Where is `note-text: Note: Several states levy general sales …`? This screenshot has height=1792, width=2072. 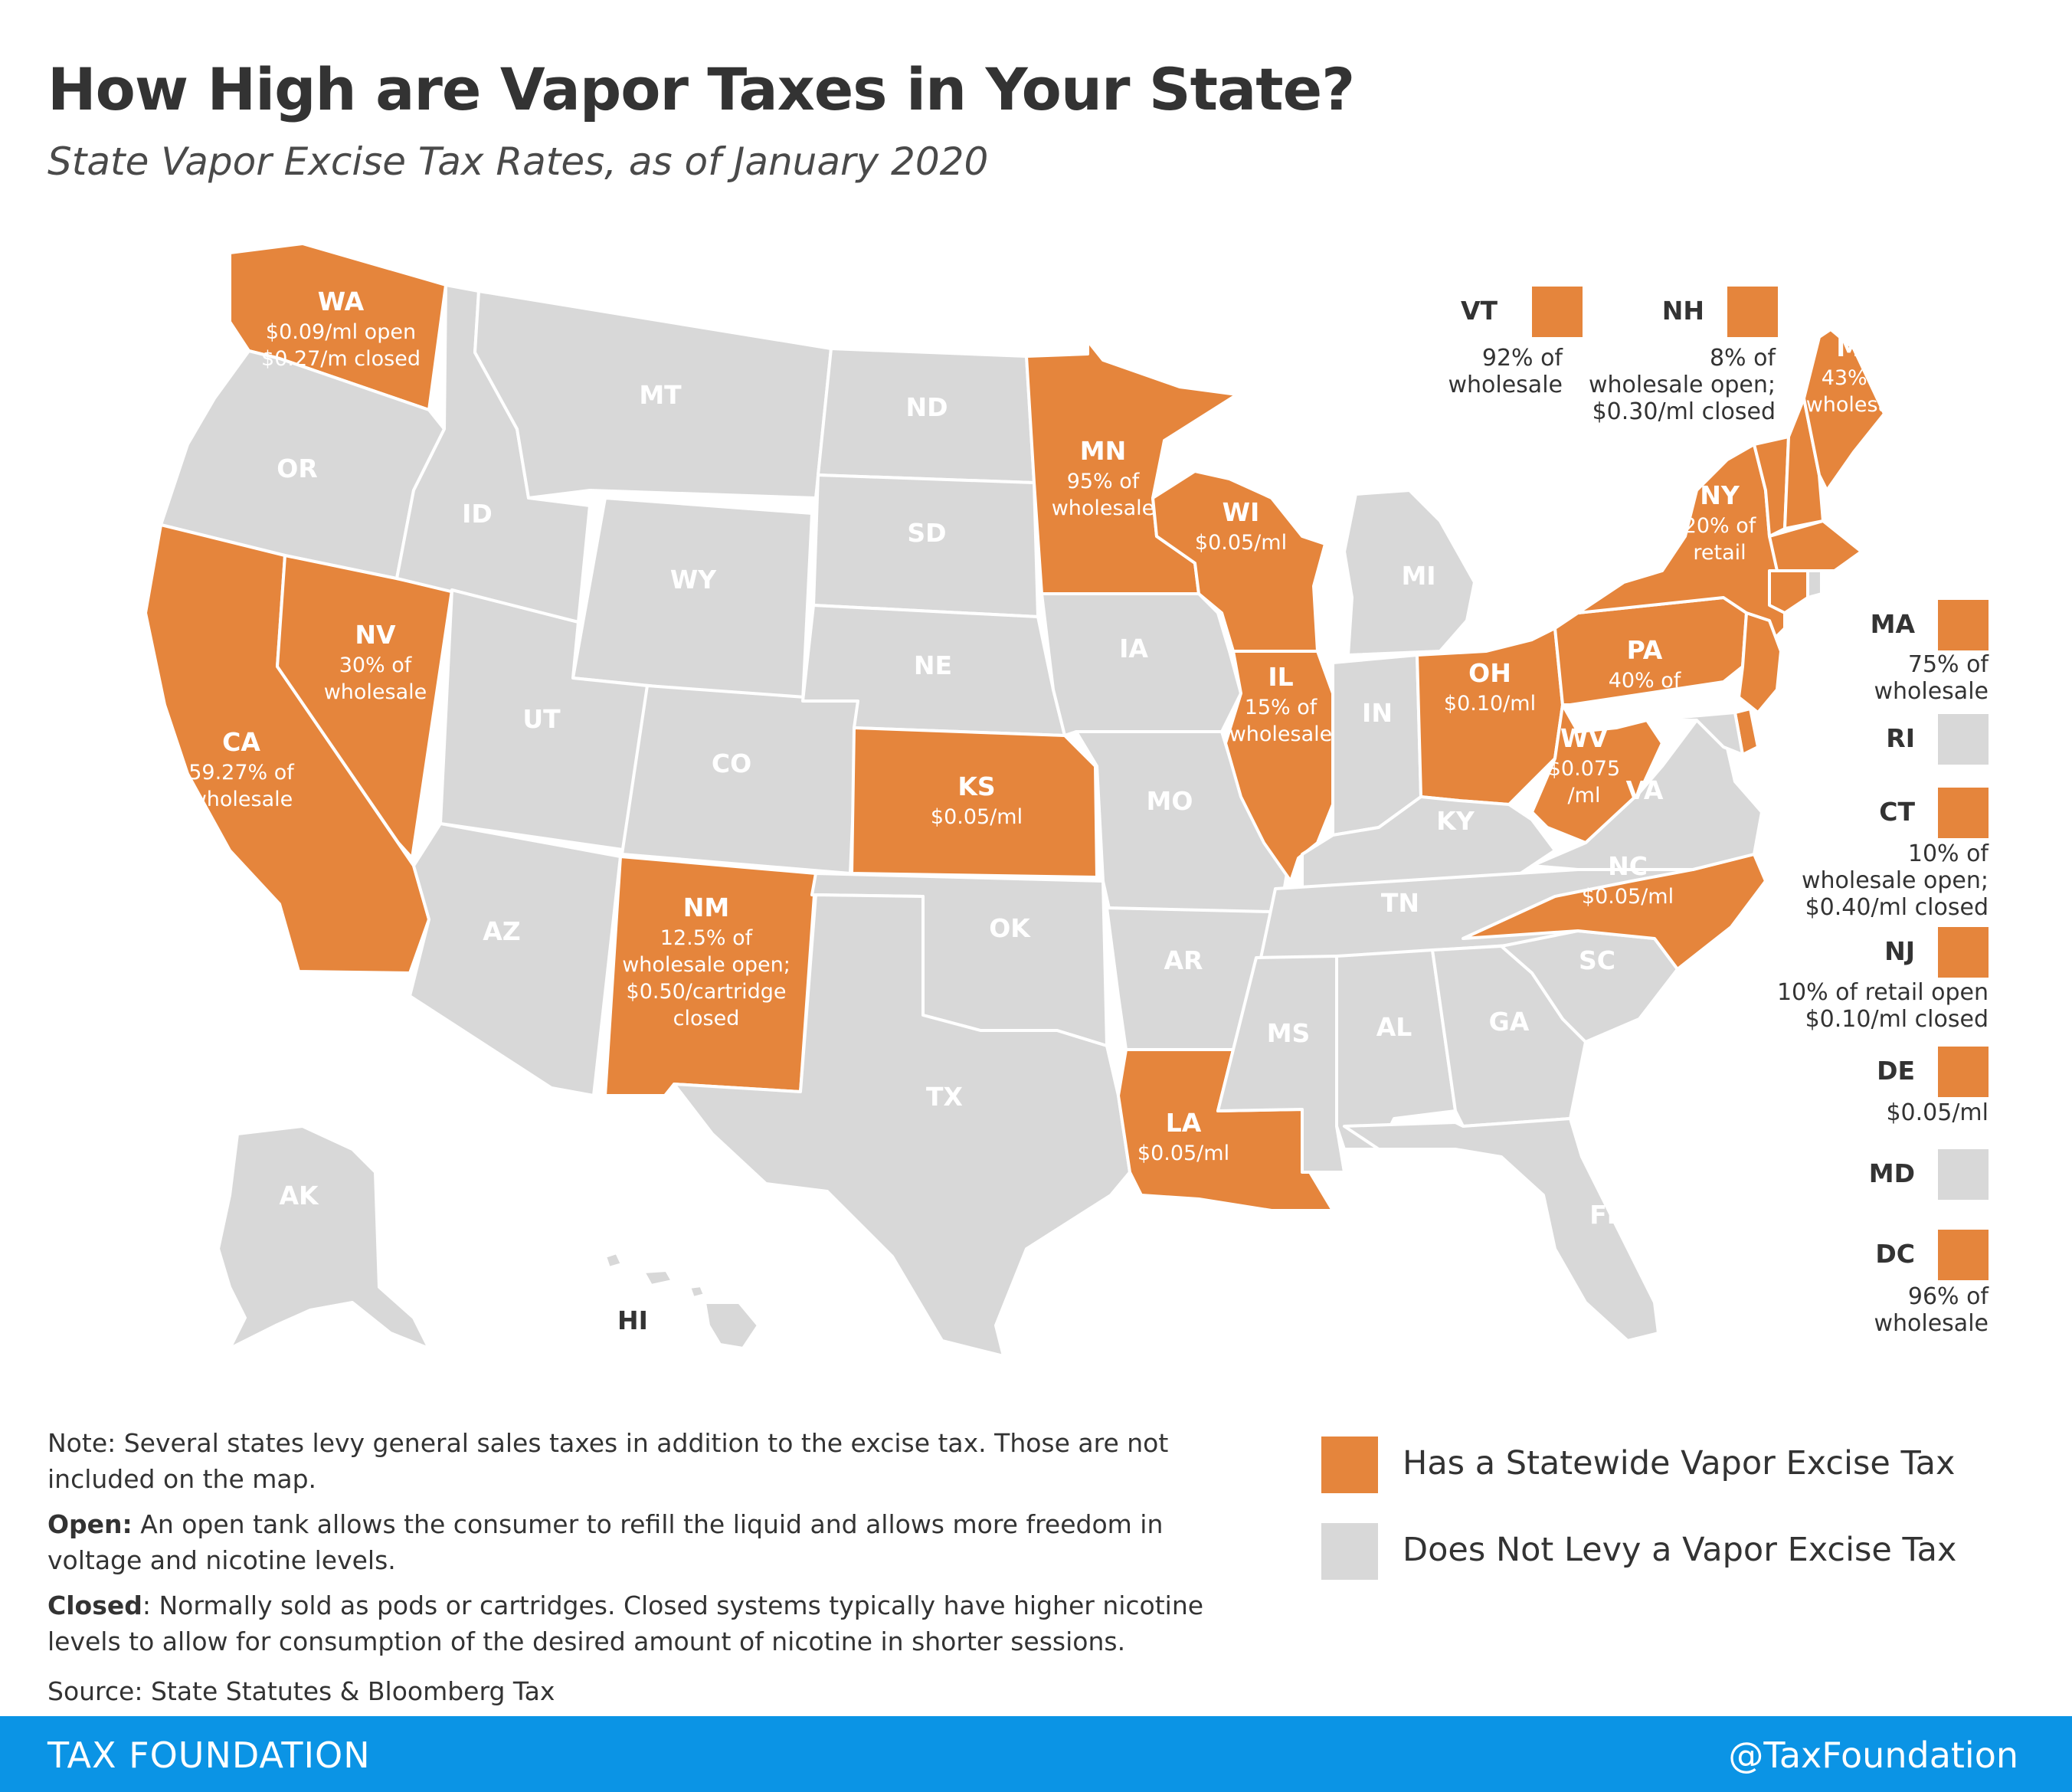 note-text: Note: Several states levy general sales … is located at coordinates (608, 1461).